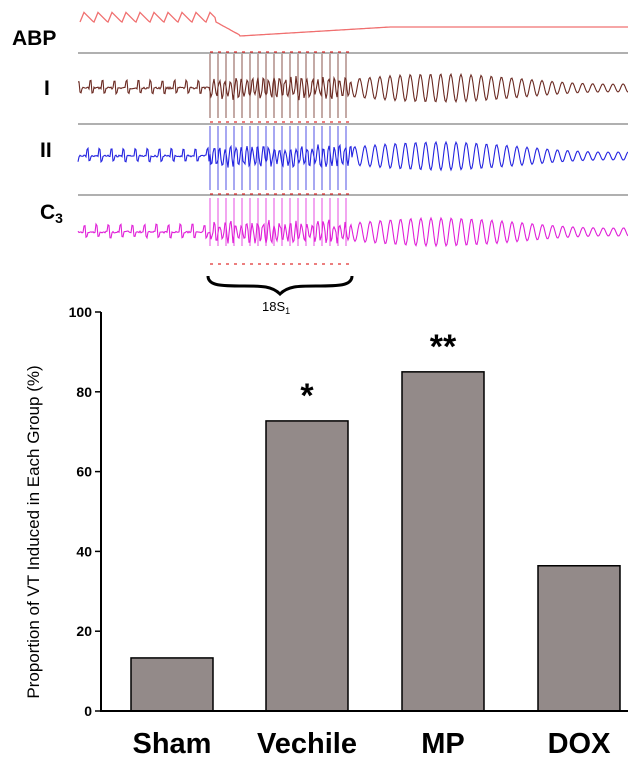  Describe the element at coordinates (443, 347) in the screenshot. I see `significance-marker: **` at that location.